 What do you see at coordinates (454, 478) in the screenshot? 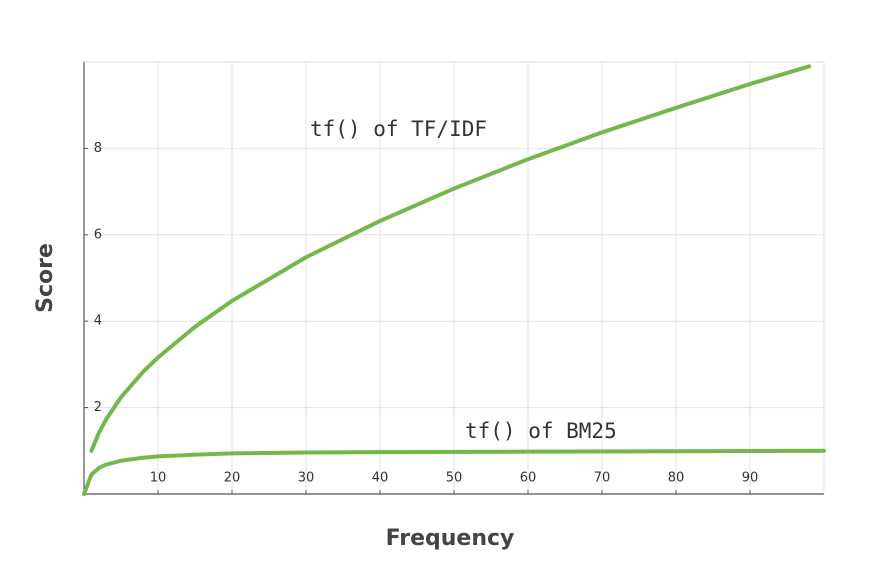
I see `x-tick-label: 50` at bounding box center [454, 478].